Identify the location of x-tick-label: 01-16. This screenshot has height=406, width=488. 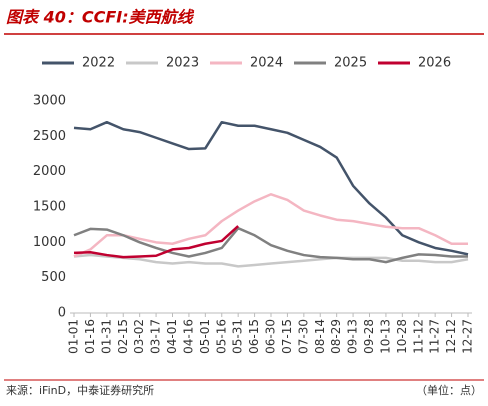
(90, 336).